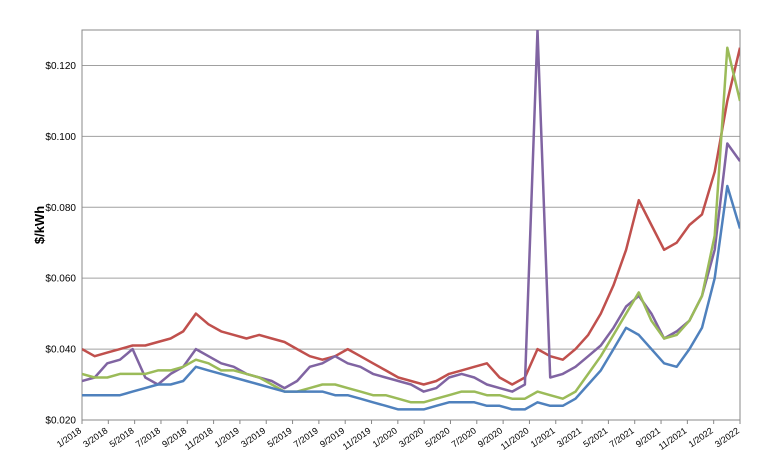 This screenshot has width=780, height=455. I want to click on x-tick-label: 5/2021, so click(595, 437).